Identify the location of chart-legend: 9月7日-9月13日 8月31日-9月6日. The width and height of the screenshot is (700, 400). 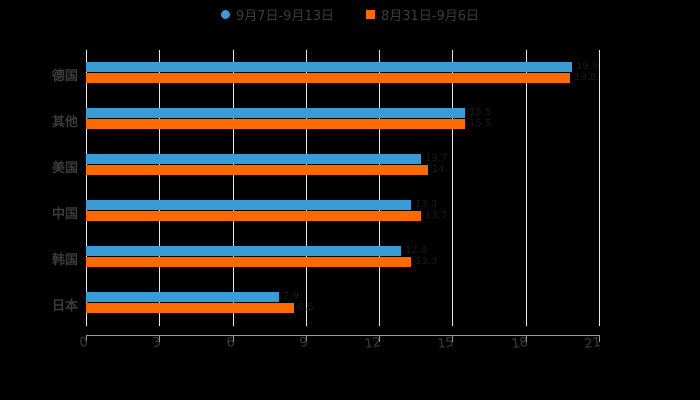
(350, 14).